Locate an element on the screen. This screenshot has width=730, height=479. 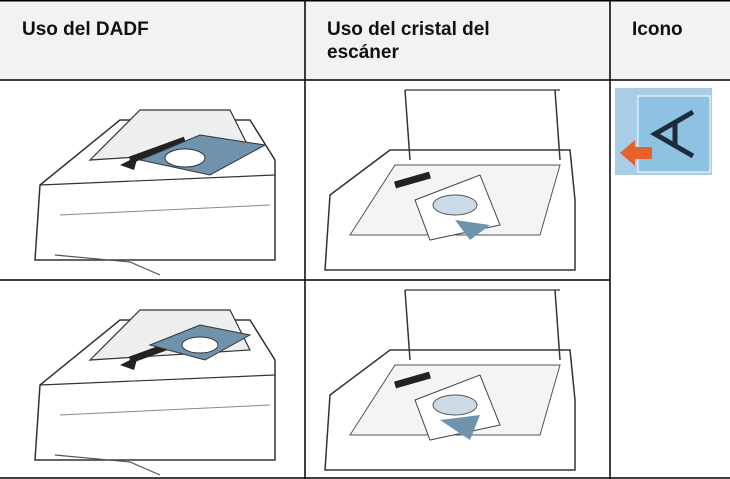
header-cell: Uso del DADF is located at coordinates (152, 40).